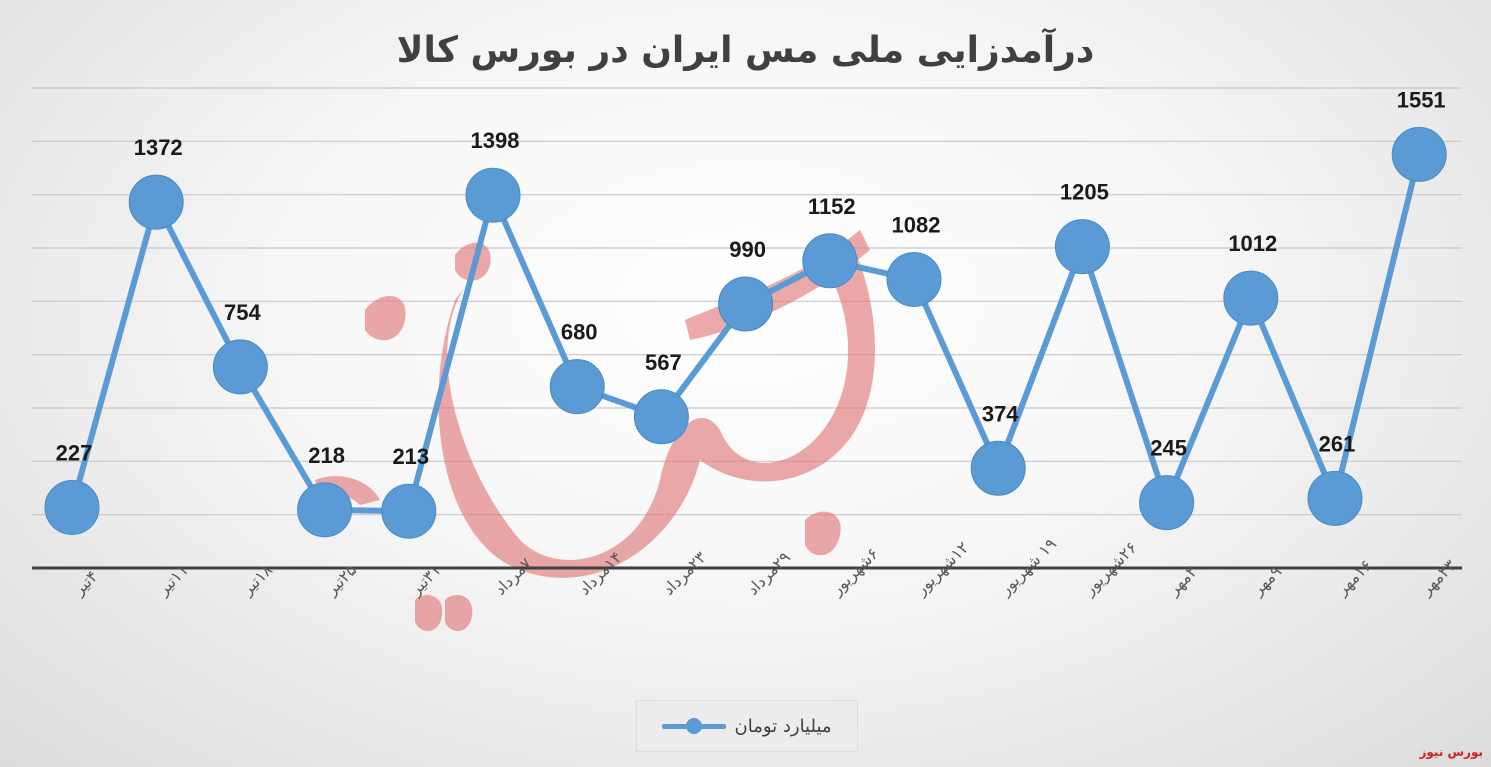 The height and width of the screenshot is (767, 1491). Describe the element at coordinates (1438, 577) in the screenshot. I see `x-tick-label: ۲۳مهر` at that location.